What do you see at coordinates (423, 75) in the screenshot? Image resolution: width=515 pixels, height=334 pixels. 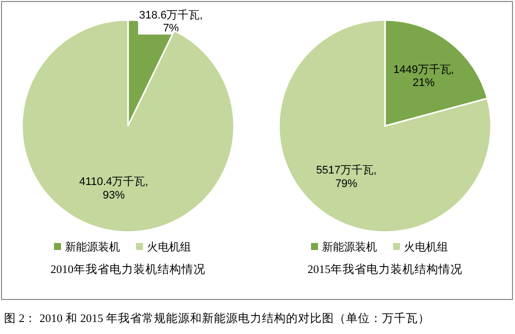 I see `data-label: 1449万千瓦, 21%` at bounding box center [423, 75].